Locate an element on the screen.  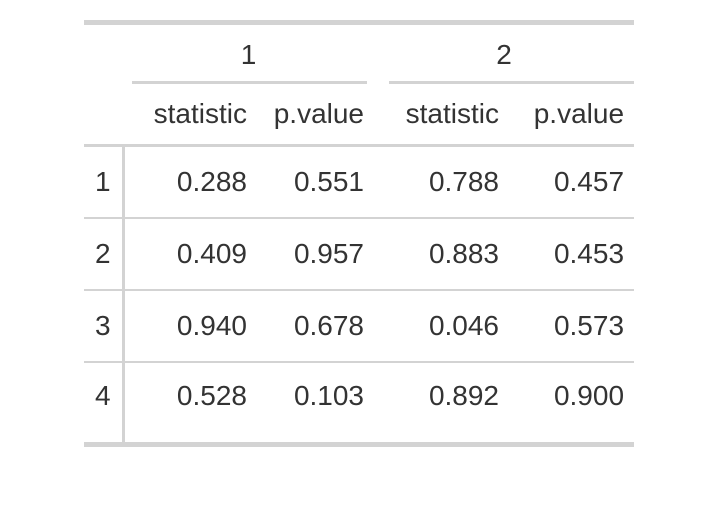
table-cell: 0.573 is located at coordinates (572, 325).